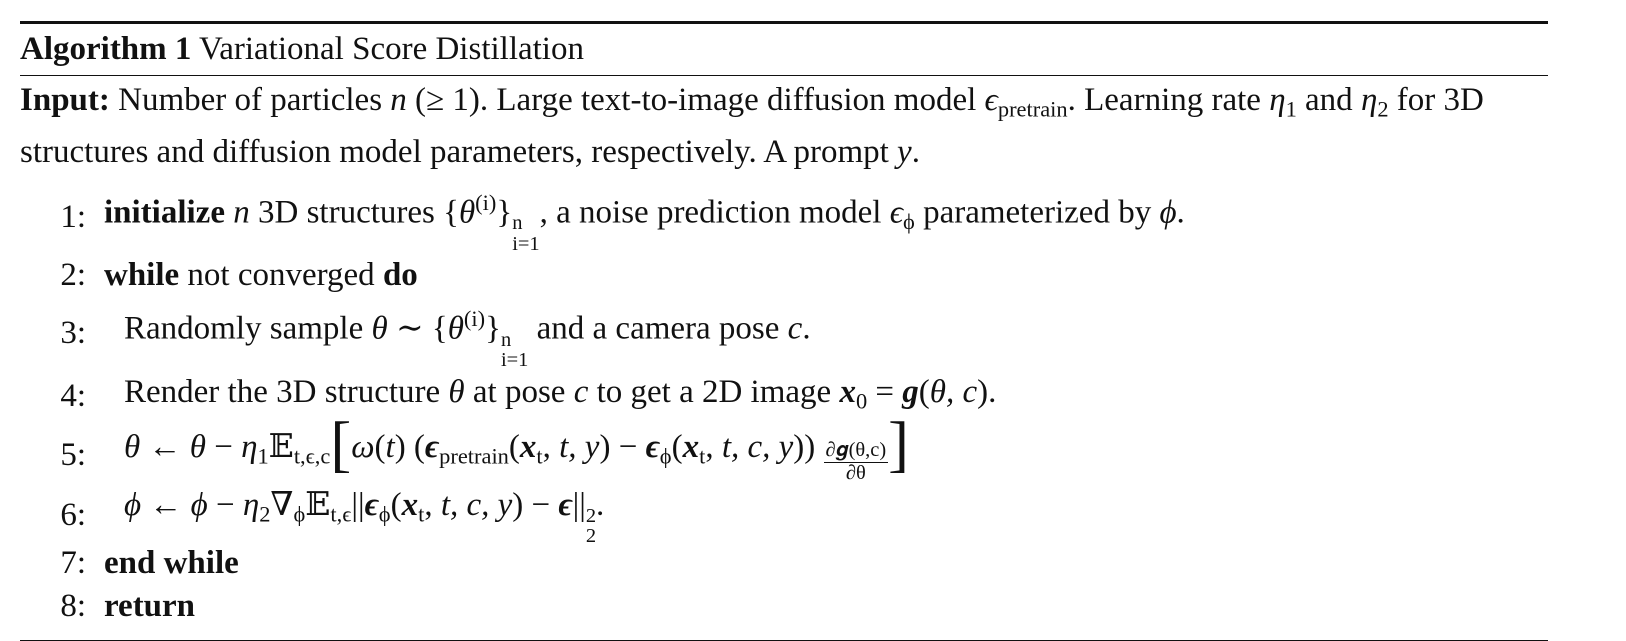  Describe the element at coordinates (106, 49) in the screenshot. I see `text-segment: Algorithm 1` at that location.